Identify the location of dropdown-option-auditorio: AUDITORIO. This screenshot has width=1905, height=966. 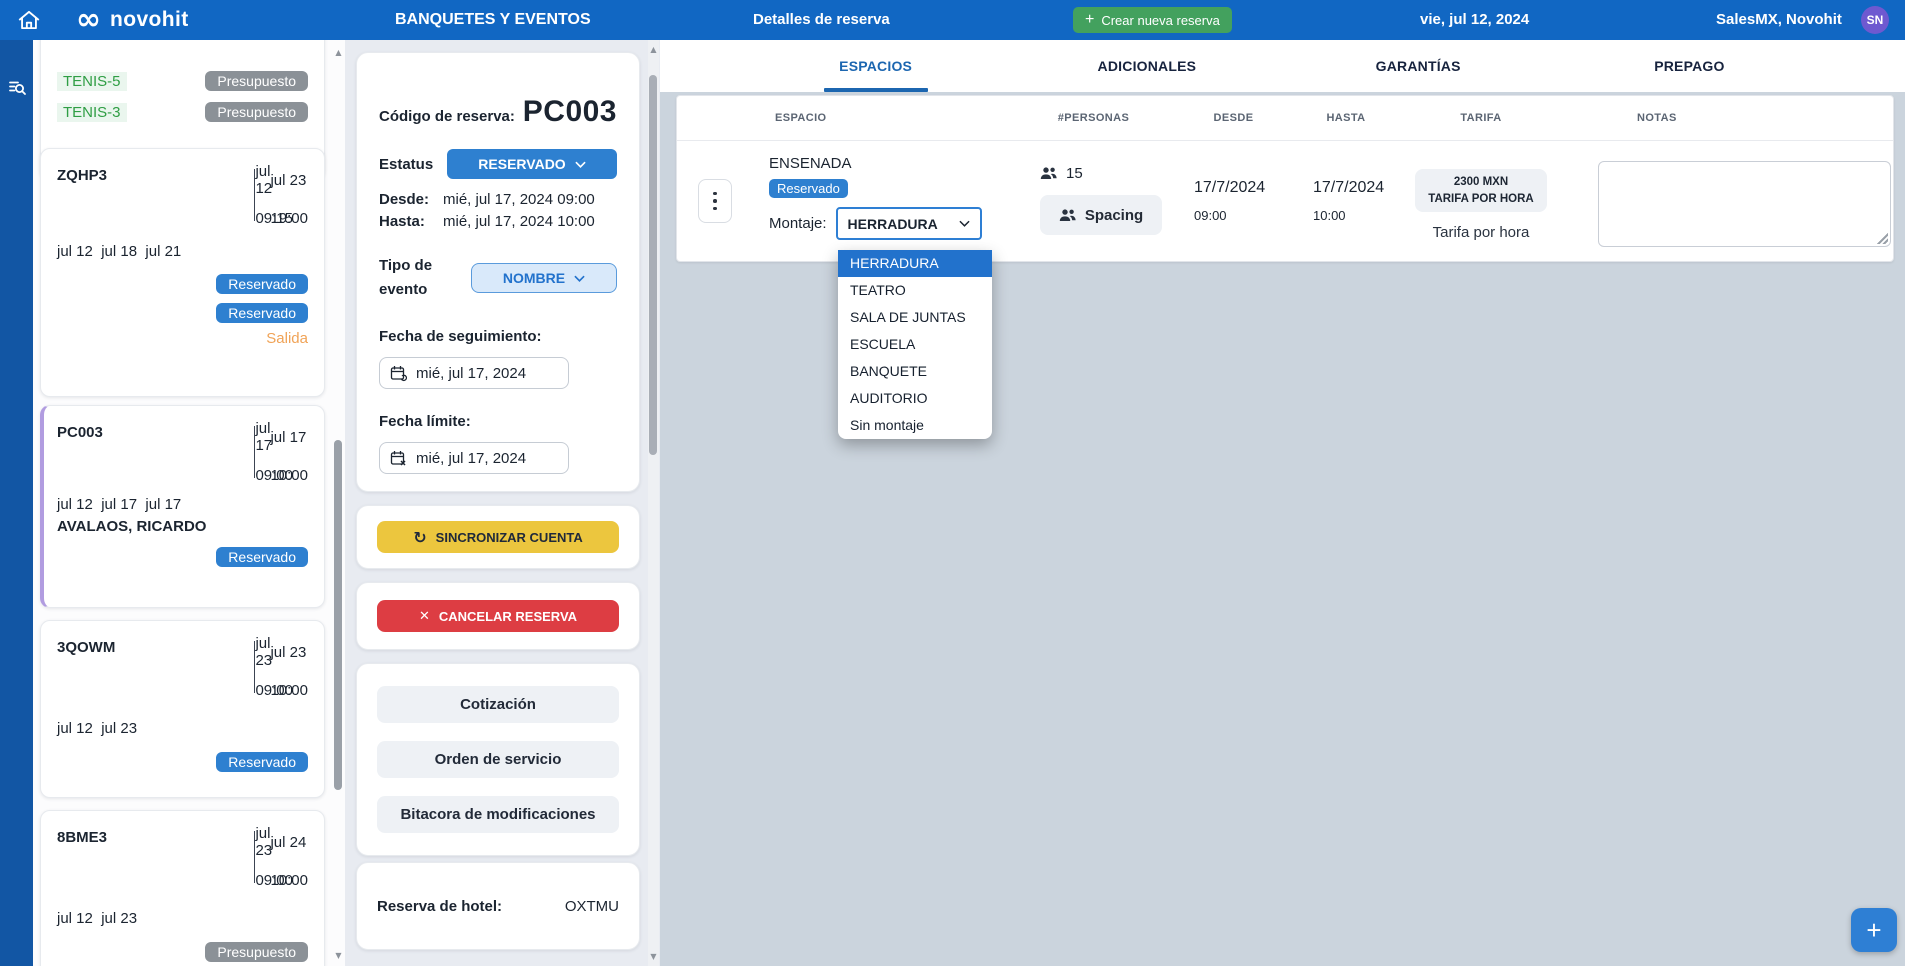
(889, 398).